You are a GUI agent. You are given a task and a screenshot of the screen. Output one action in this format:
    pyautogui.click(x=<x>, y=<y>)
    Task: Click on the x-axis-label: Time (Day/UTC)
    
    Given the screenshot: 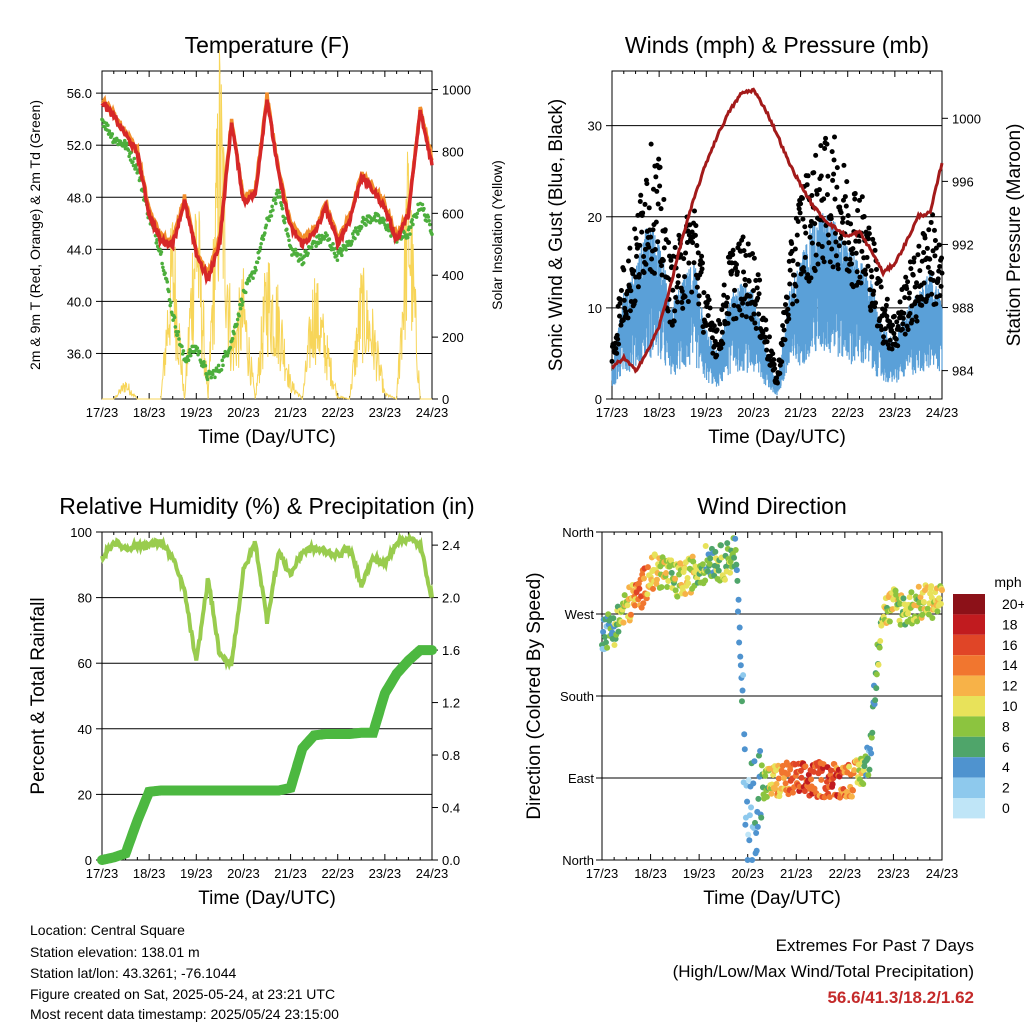 What is the action you would take?
    pyautogui.click(x=772, y=898)
    